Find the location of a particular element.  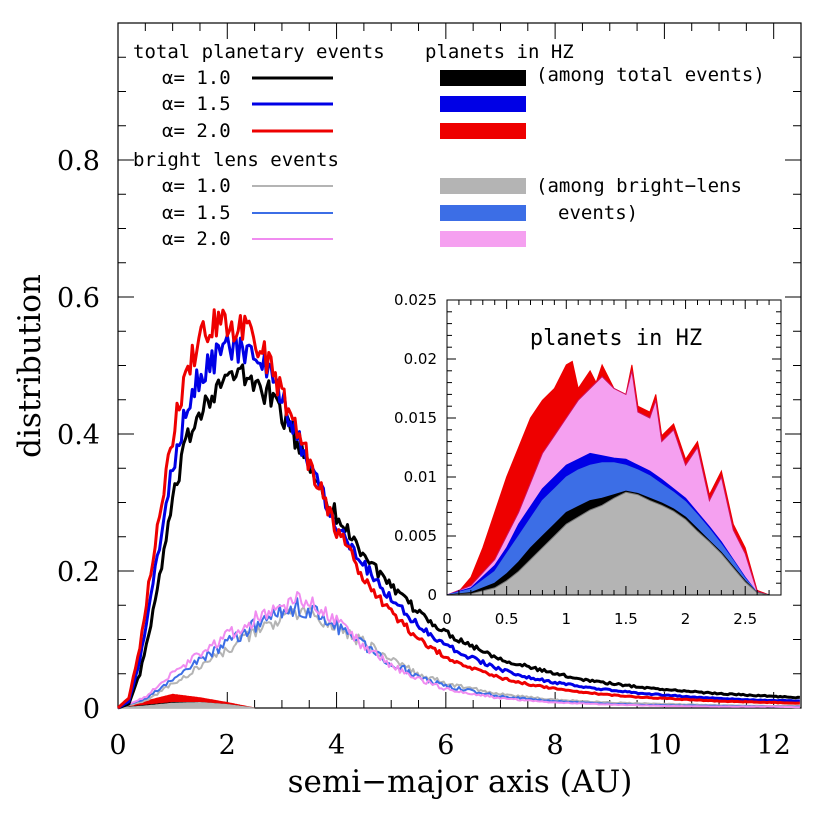

x-tick-label: 8 is located at coordinates (555, 745).